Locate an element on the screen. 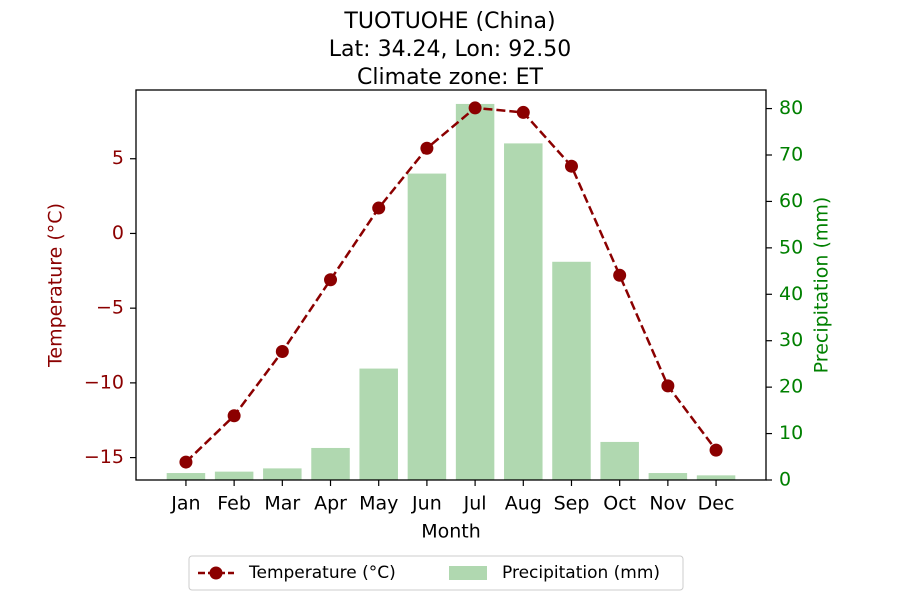 The height and width of the screenshot is (600, 900). title-line: Lat: 34.24, Lon: 92.50 is located at coordinates (450, 49).